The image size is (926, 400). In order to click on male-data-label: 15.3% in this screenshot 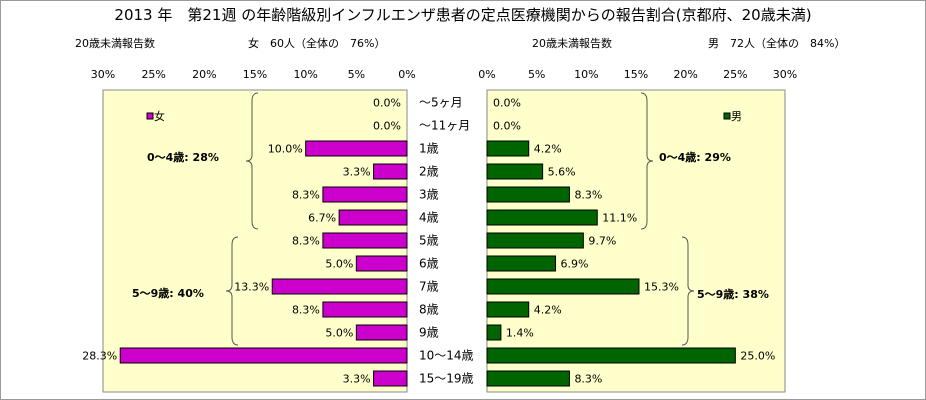, I will do `click(661, 287)`.